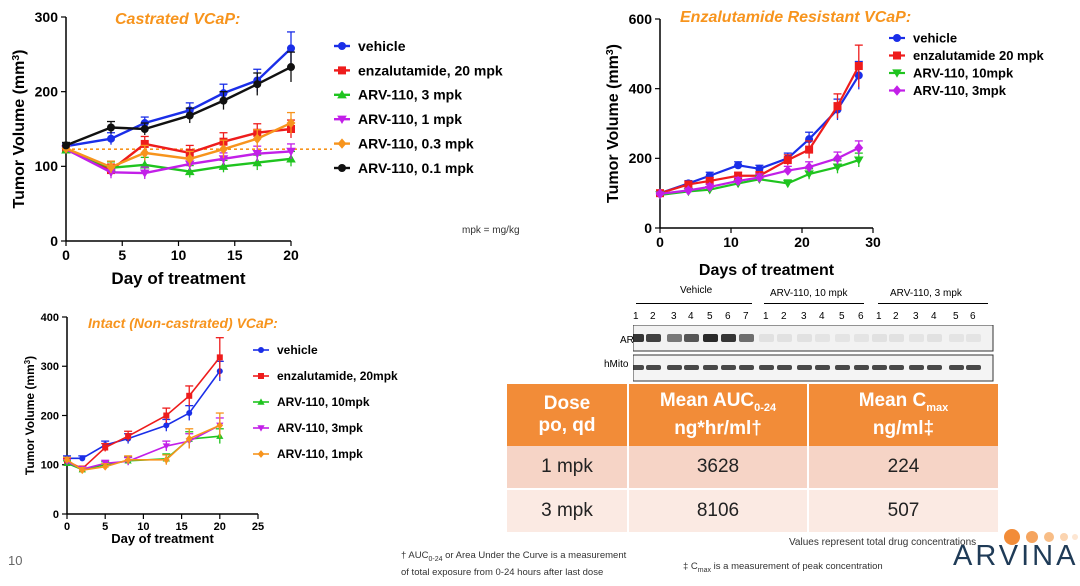 This screenshot has width=1080, height=586. Describe the element at coordinates (430, 70) in the screenshot. I see `legend-label: enzalutamide, 20 mpk` at that location.